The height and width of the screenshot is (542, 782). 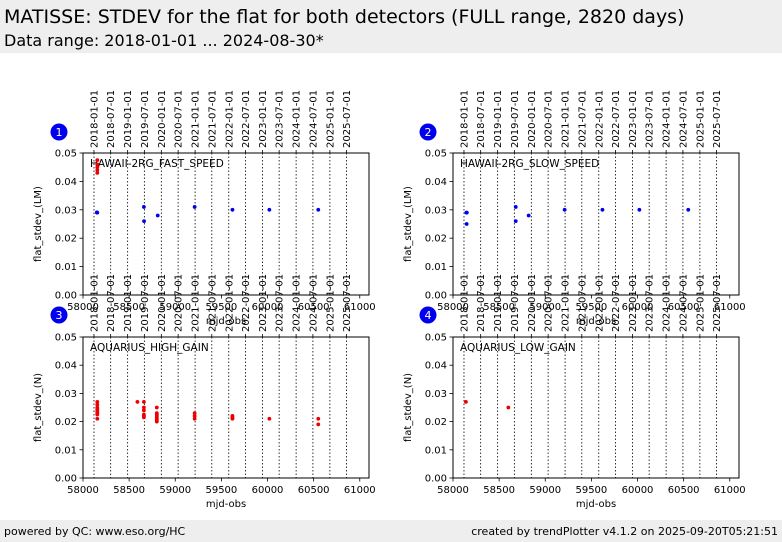 What do you see at coordinates (436, 366) in the screenshot?
I see `y-tick-label: 0.04` at bounding box center [436, 366].